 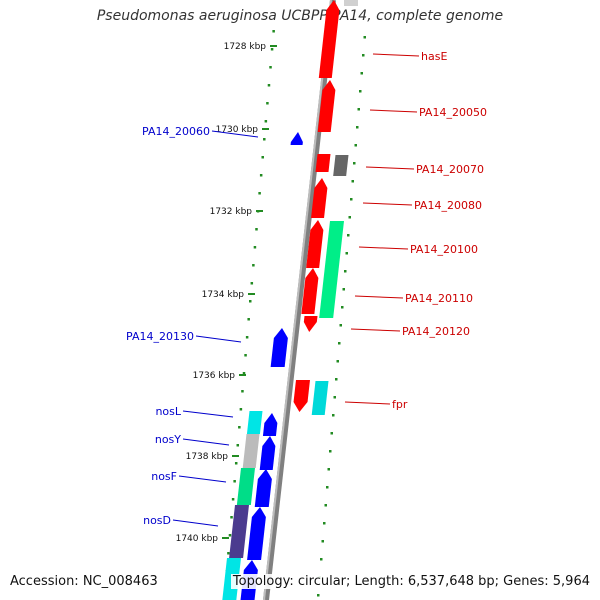 What do you see at coordinates (239, 531) in the screenshot?
I see `cog-band-nosD` at bounding box center [239, 531].